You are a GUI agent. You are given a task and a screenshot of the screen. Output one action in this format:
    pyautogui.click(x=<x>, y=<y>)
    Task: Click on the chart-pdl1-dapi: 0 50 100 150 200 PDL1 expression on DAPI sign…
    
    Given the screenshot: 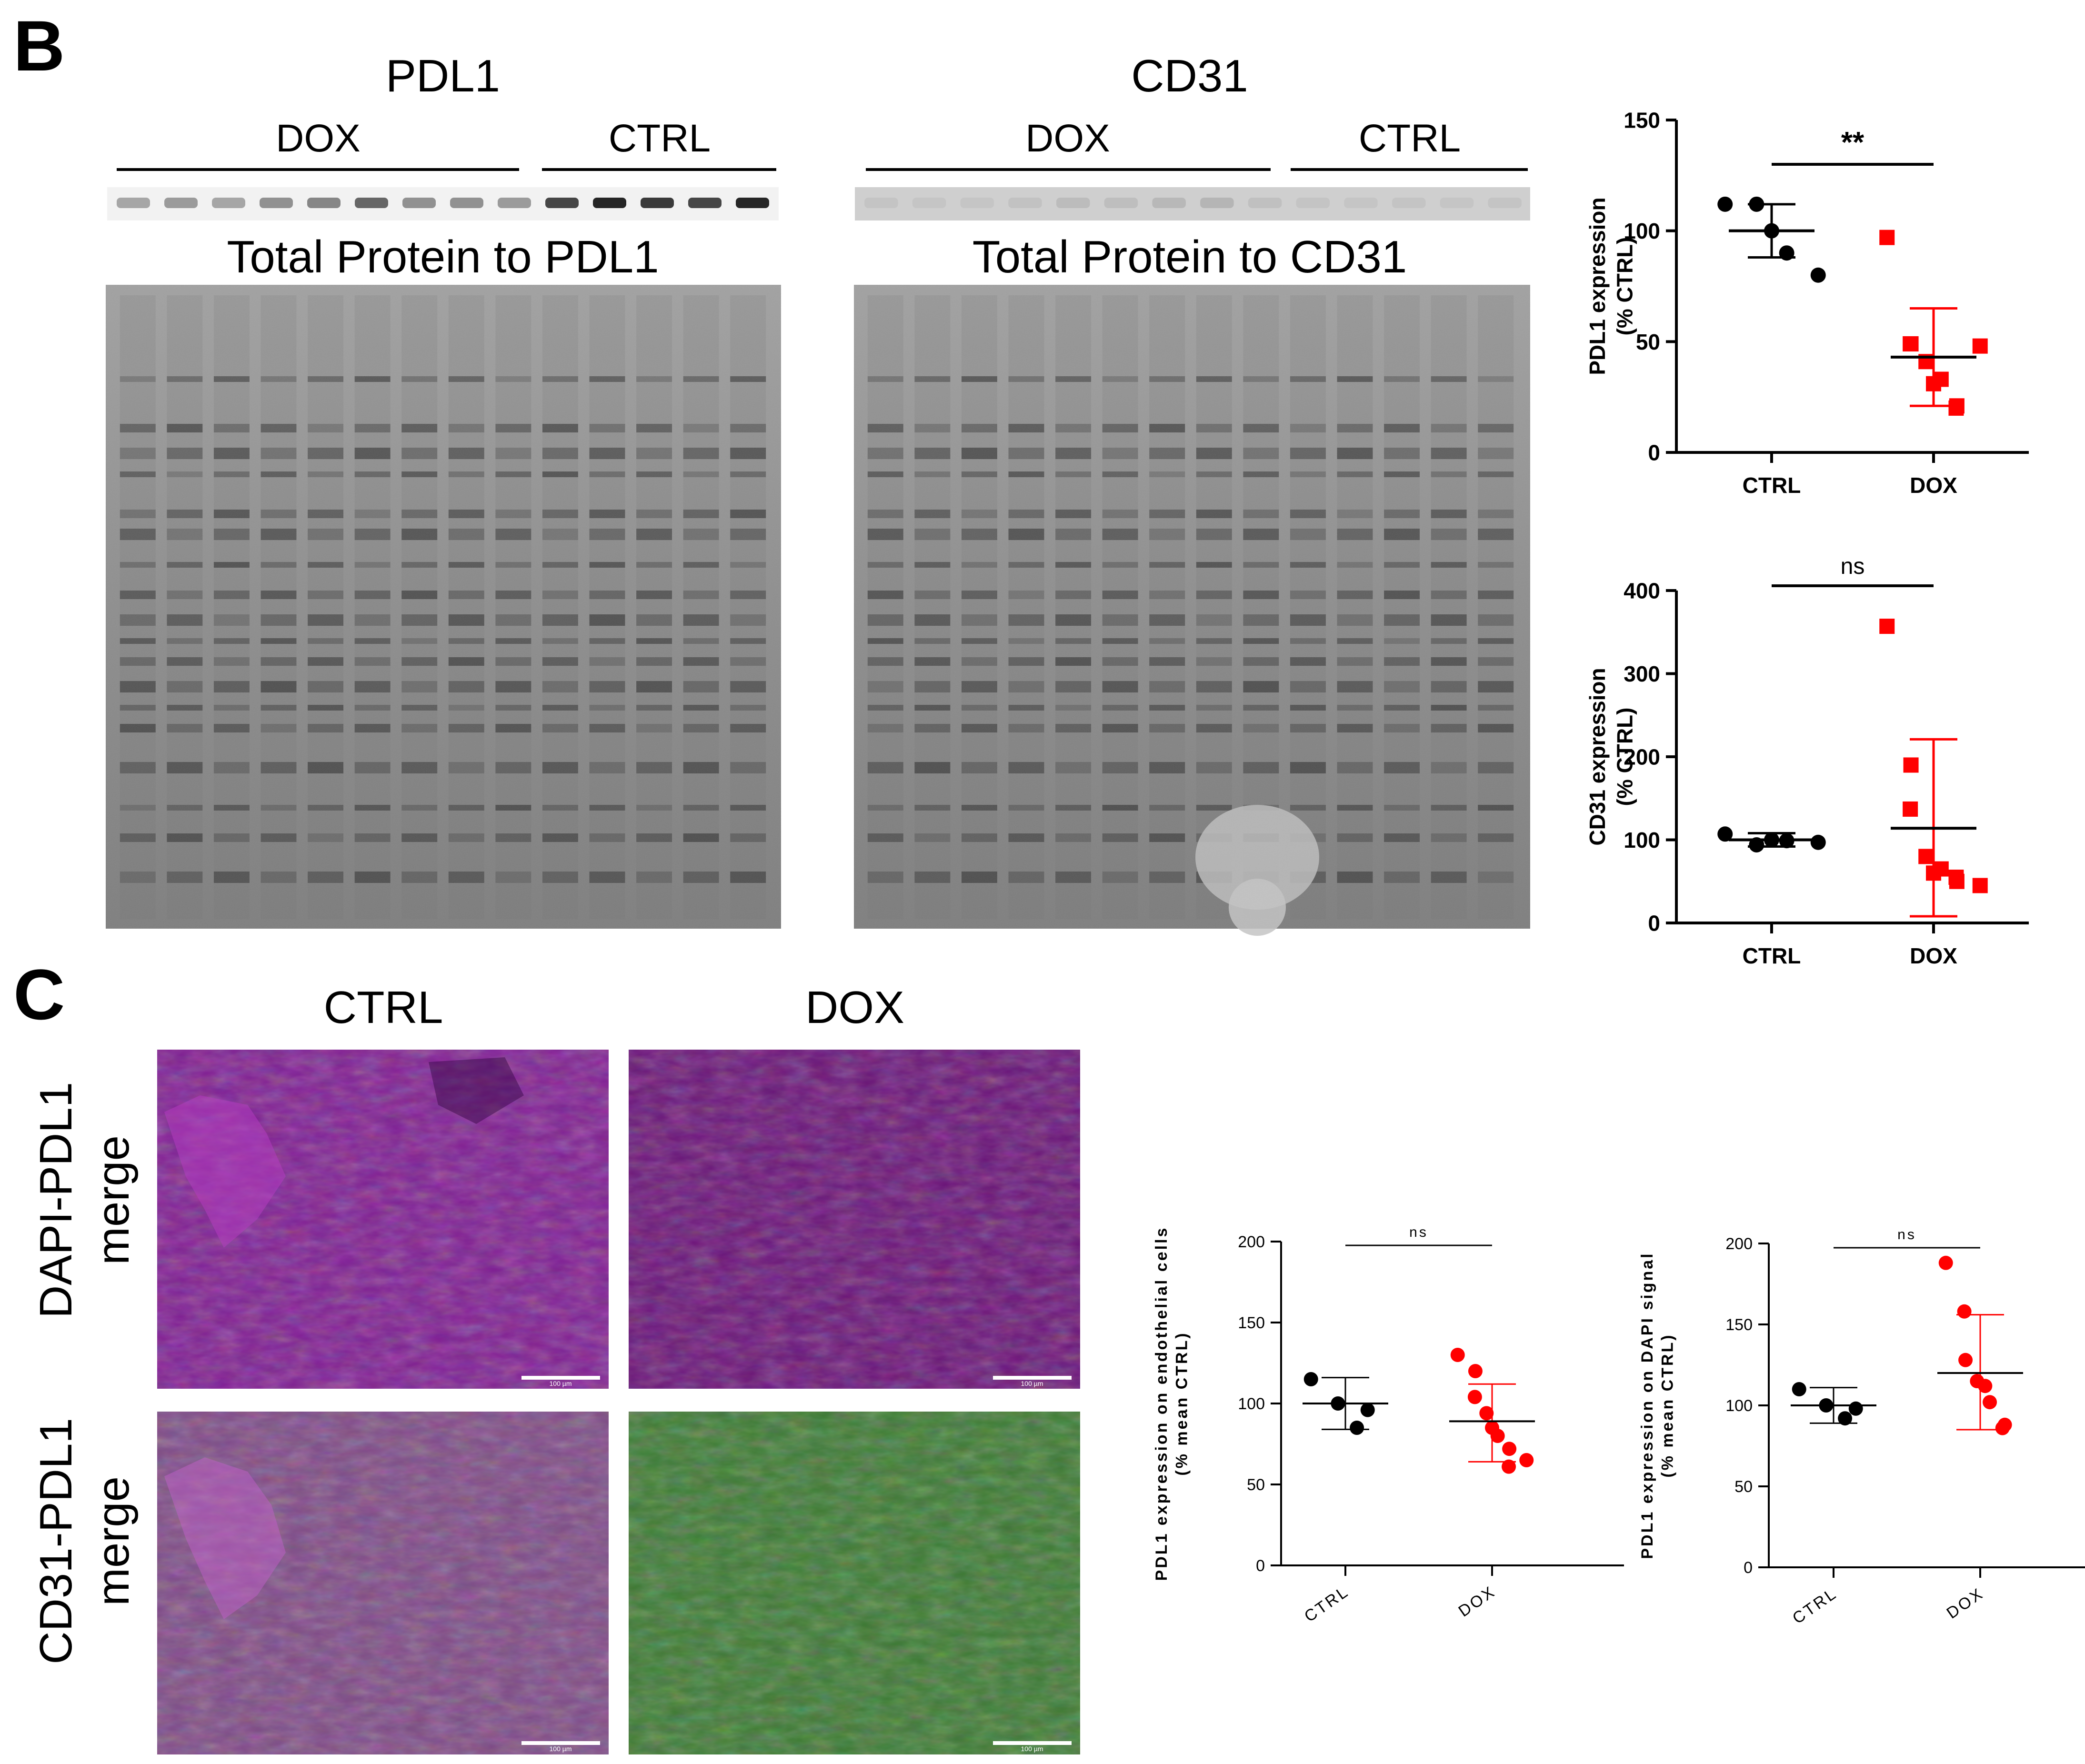 What is the action you would take?
    pyautogui.click(x=1862, y=1427)
    